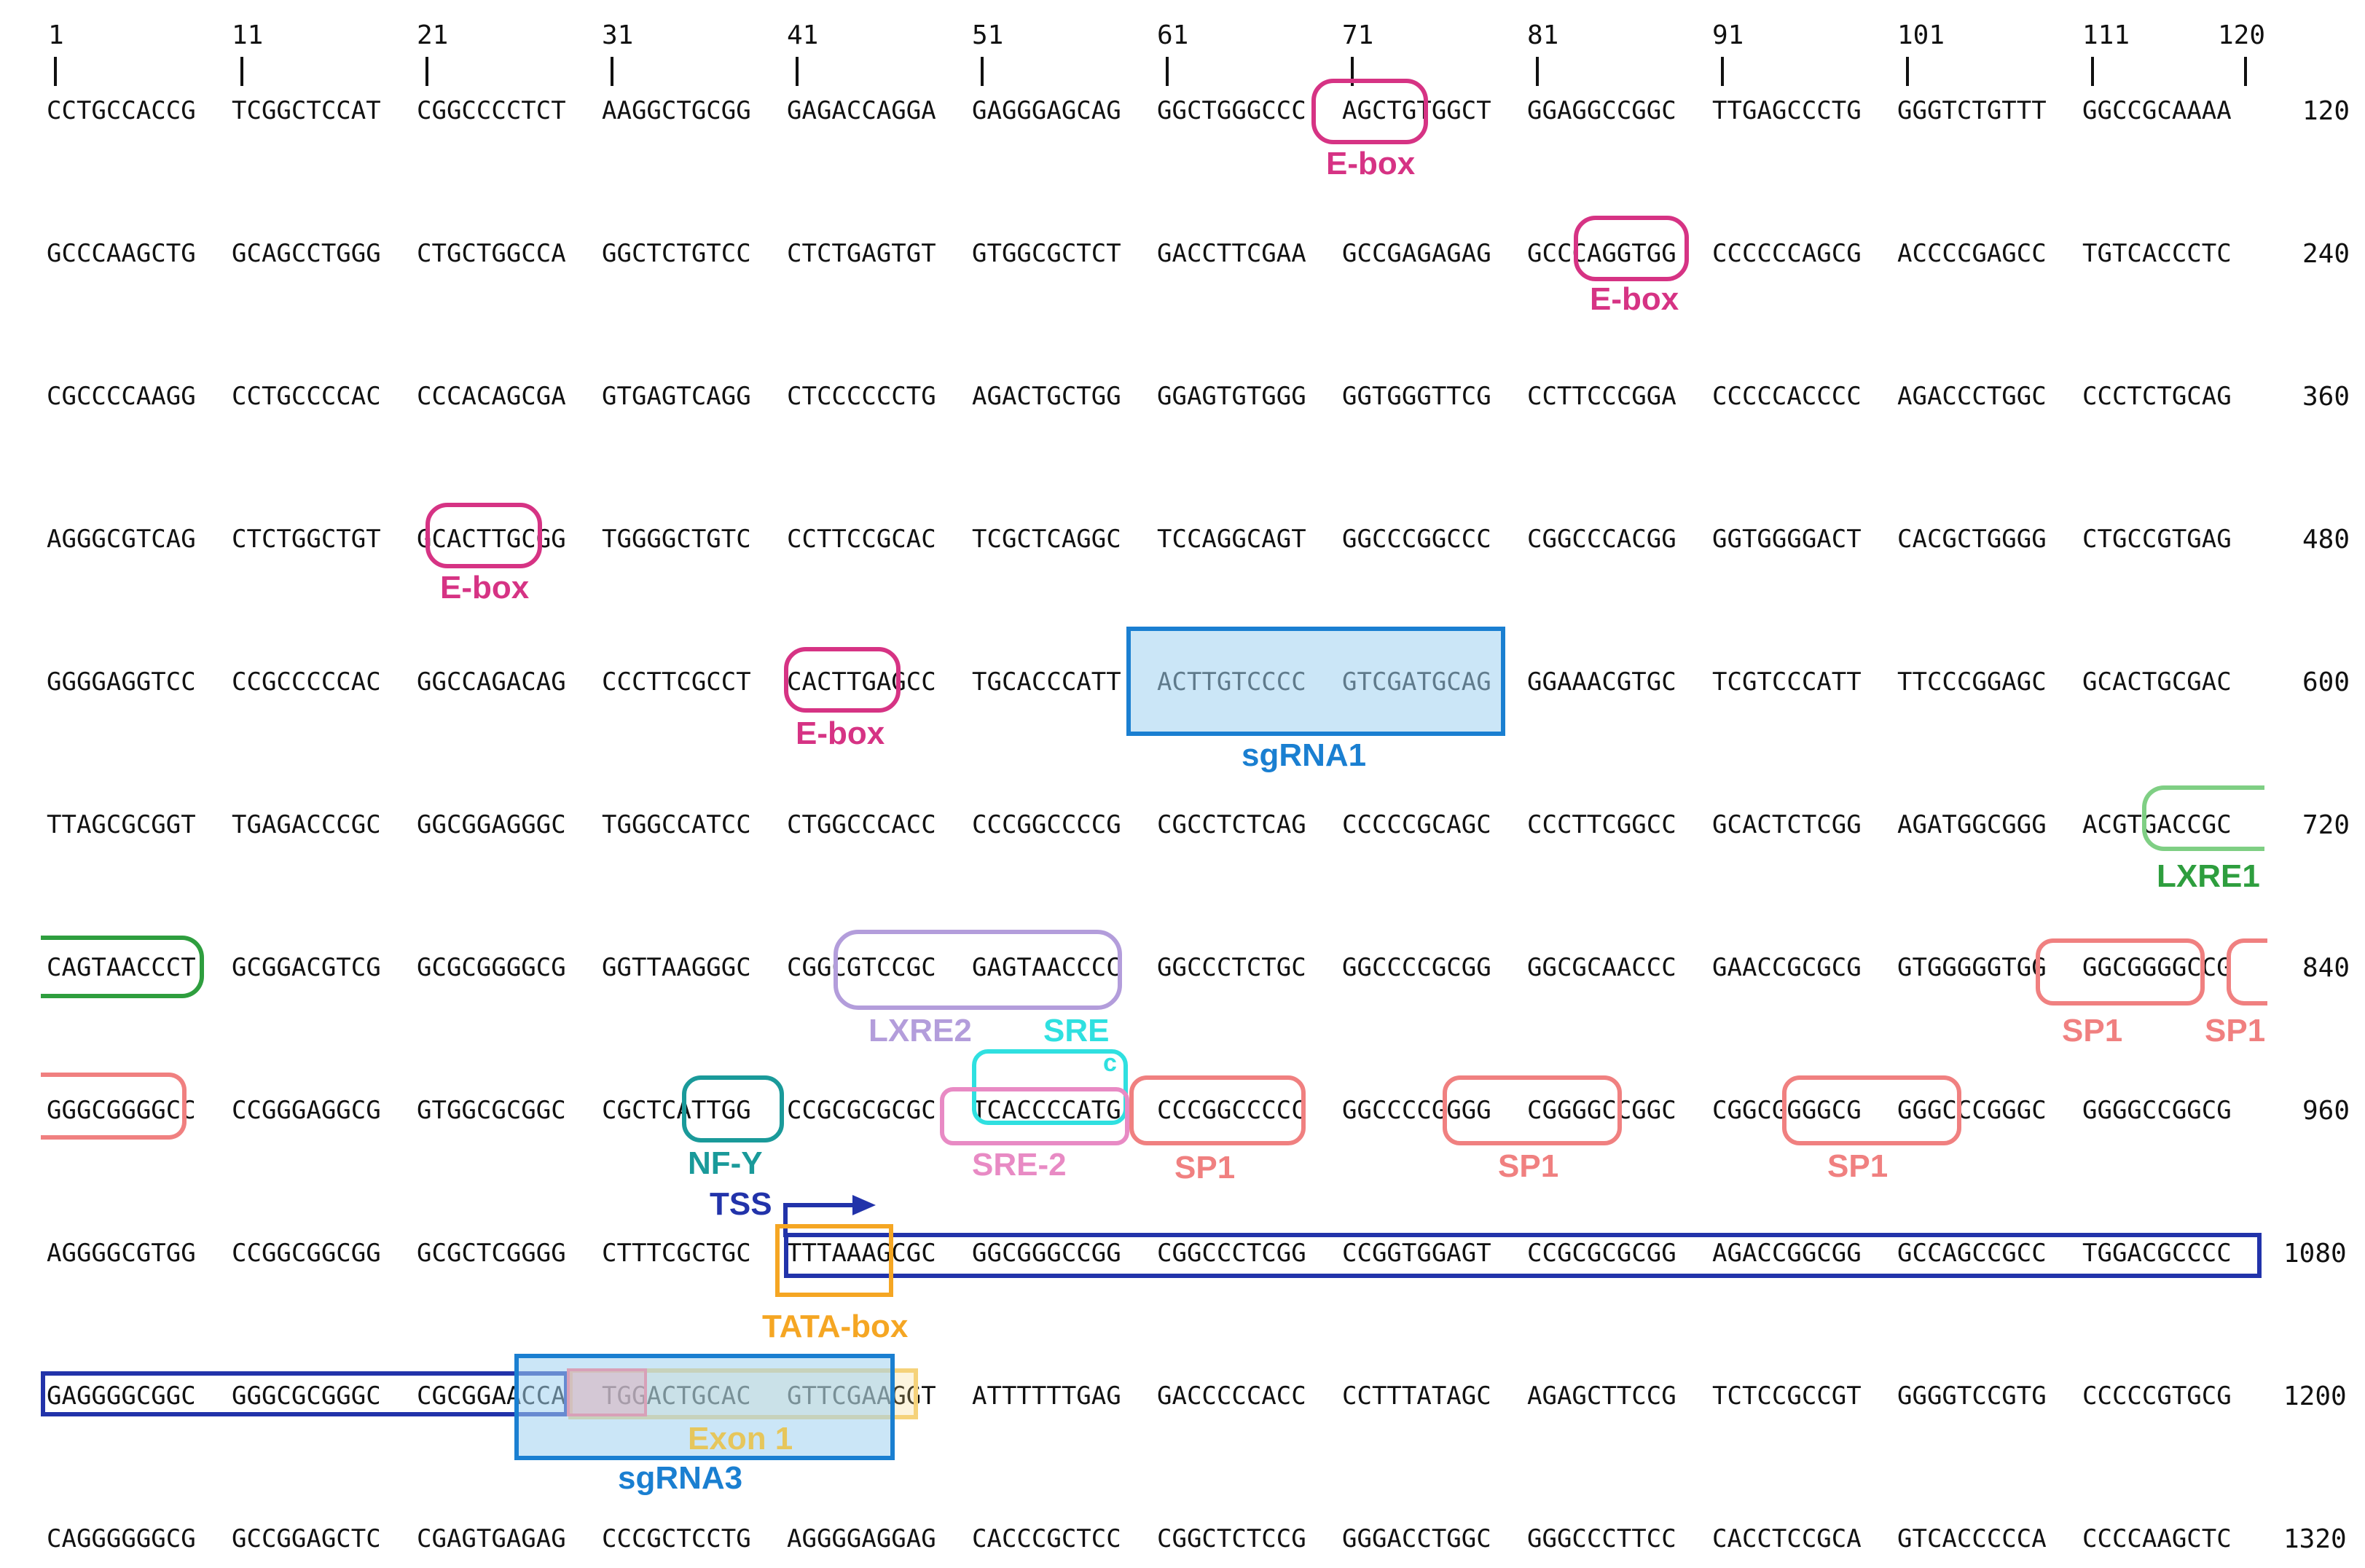 The width and height of the screenshot is (2365, 1568). I want to click on sequence-block: TGGACGCCCC, so click(2157, 1253).